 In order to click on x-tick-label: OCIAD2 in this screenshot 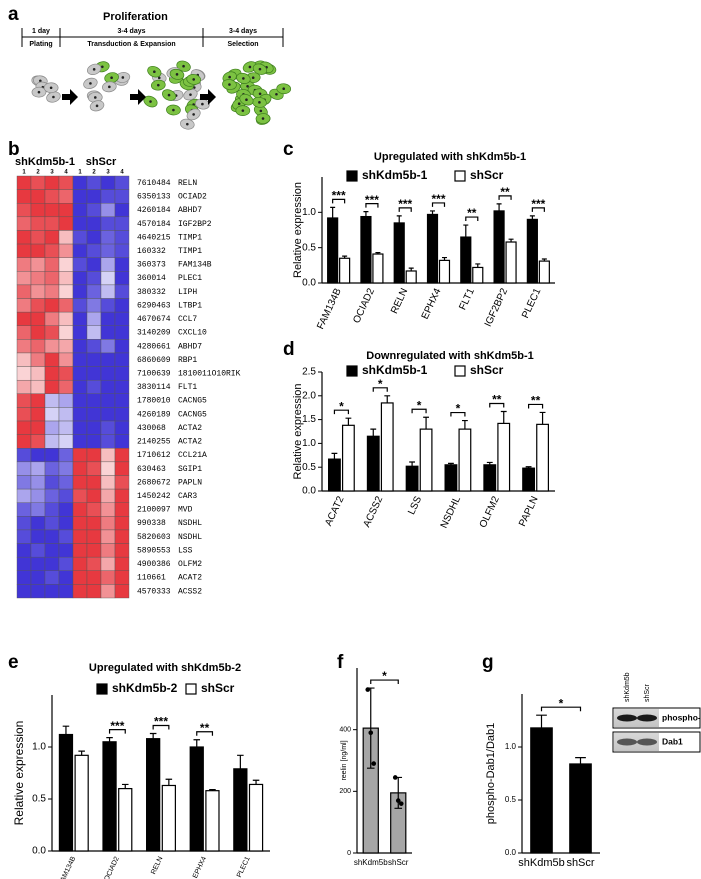, I will do `click(364, 305)`.